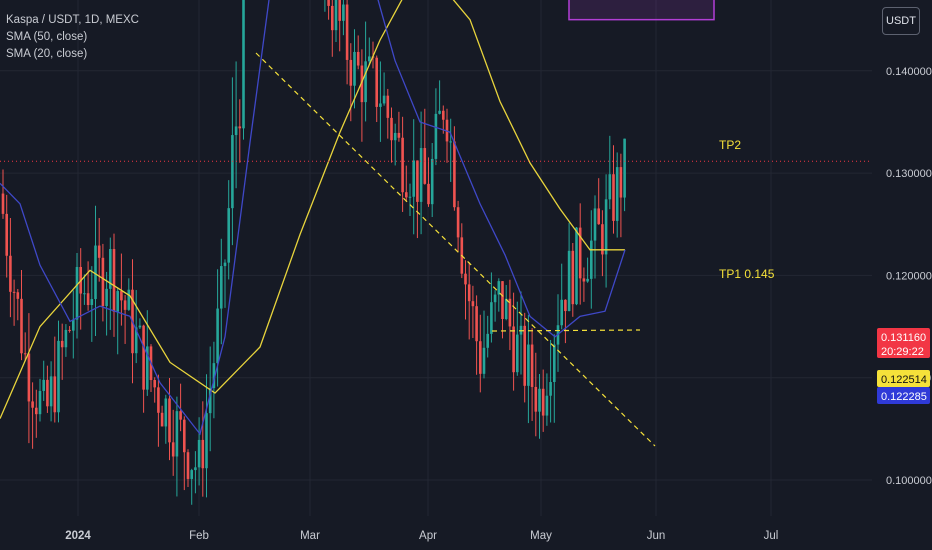 The height and width of the screenshot is (550, 932). What do you see at coordinates (47, 37) in the screenshot?
I see `sma50-legend: SMA (50, close)` at bounding box center [47, 37].